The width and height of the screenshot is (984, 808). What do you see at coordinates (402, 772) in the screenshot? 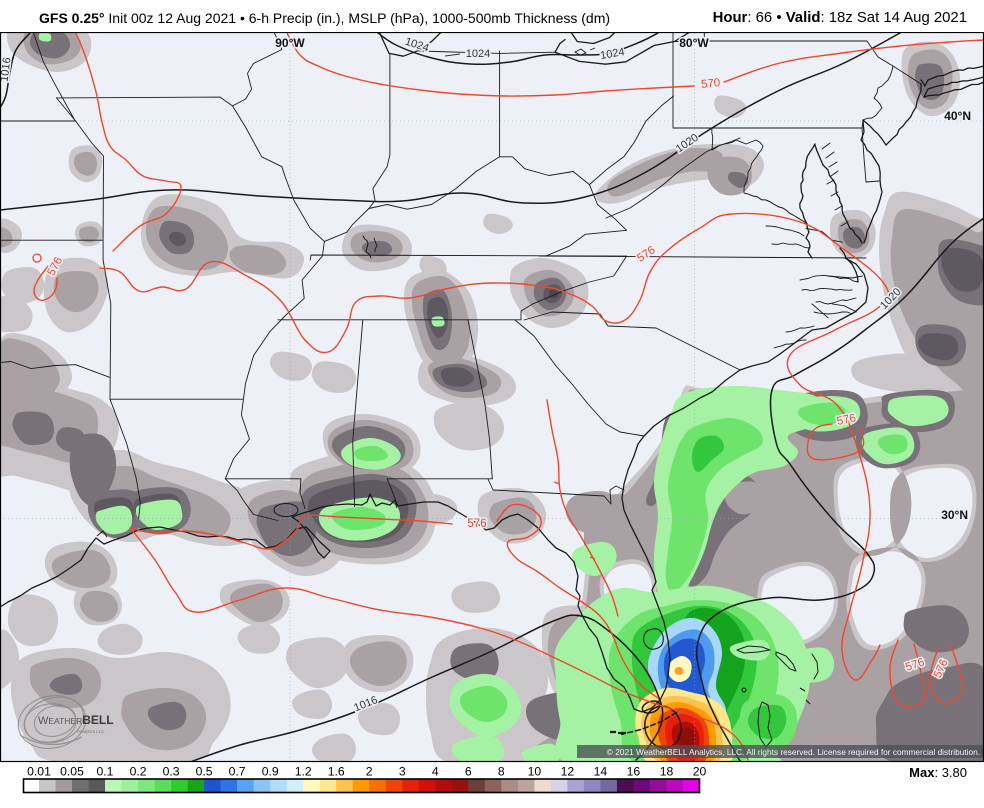
I see `svg-text: 3` at bounding box center [402, 772].